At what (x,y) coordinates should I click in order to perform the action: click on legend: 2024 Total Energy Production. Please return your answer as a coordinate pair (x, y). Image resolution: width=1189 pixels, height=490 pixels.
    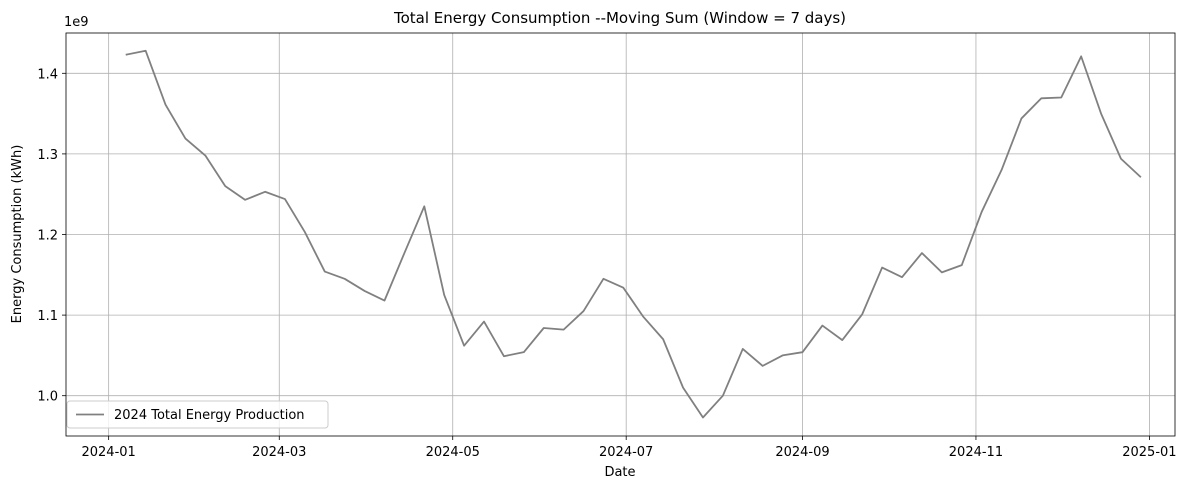
    Looking at the image, I should click on (197, 414).